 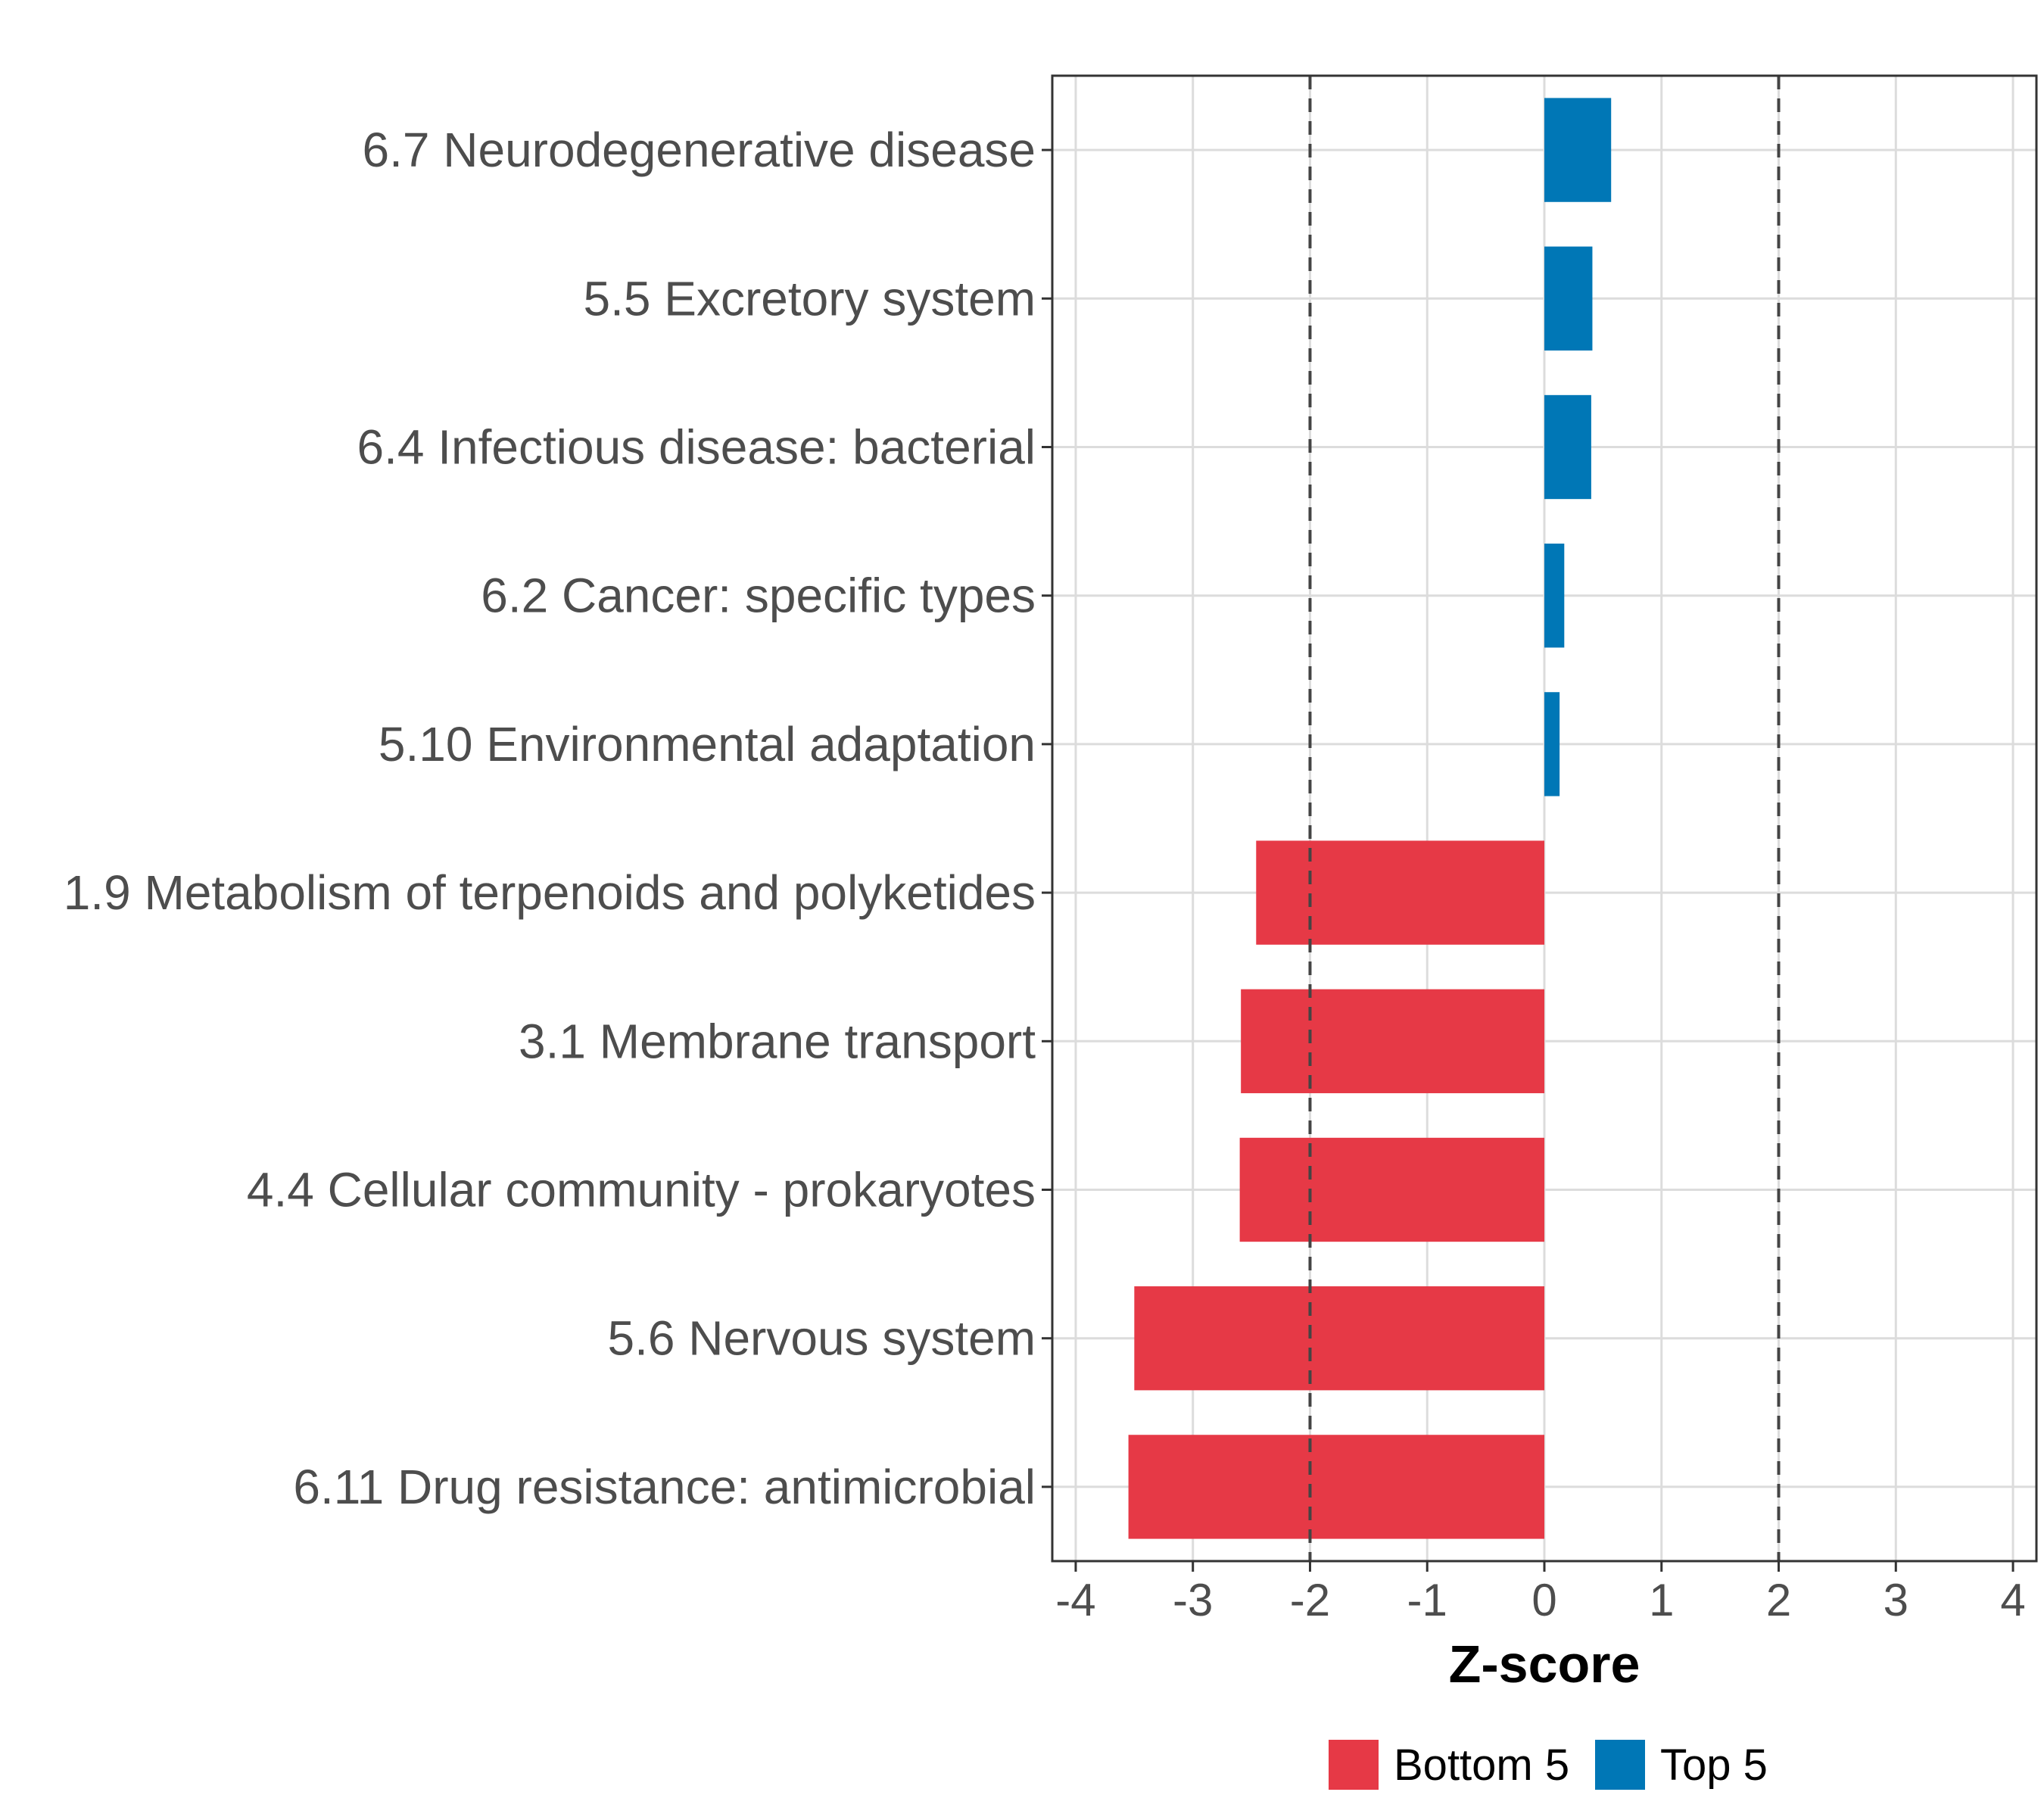 What do you see at coordinates (1778, 1600) in the screenshot?
I see `x-tick-label: 2` at bounding box center [1778, 1600].